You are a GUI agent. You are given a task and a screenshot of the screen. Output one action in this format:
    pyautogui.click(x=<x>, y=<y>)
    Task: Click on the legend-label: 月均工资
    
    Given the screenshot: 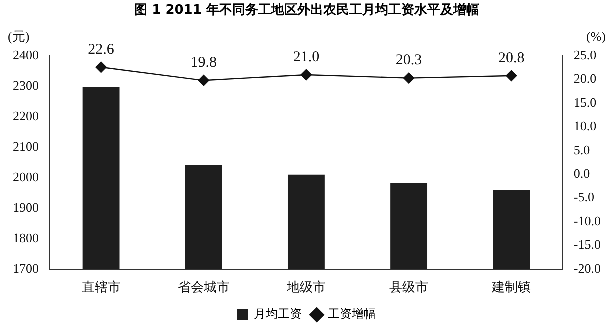 What is the action you would take?
    pyautogui.click(x=278, y=314)
    